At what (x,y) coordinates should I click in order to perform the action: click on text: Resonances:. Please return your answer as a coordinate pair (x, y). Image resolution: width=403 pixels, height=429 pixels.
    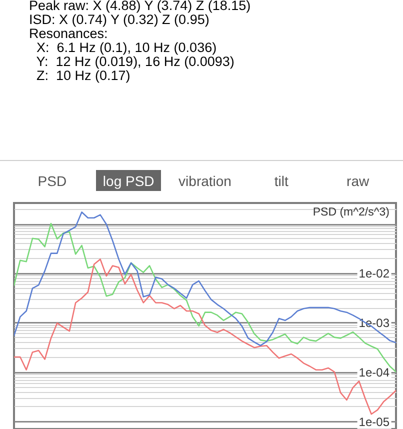
    Looking at the image, I should click on (69, 34).